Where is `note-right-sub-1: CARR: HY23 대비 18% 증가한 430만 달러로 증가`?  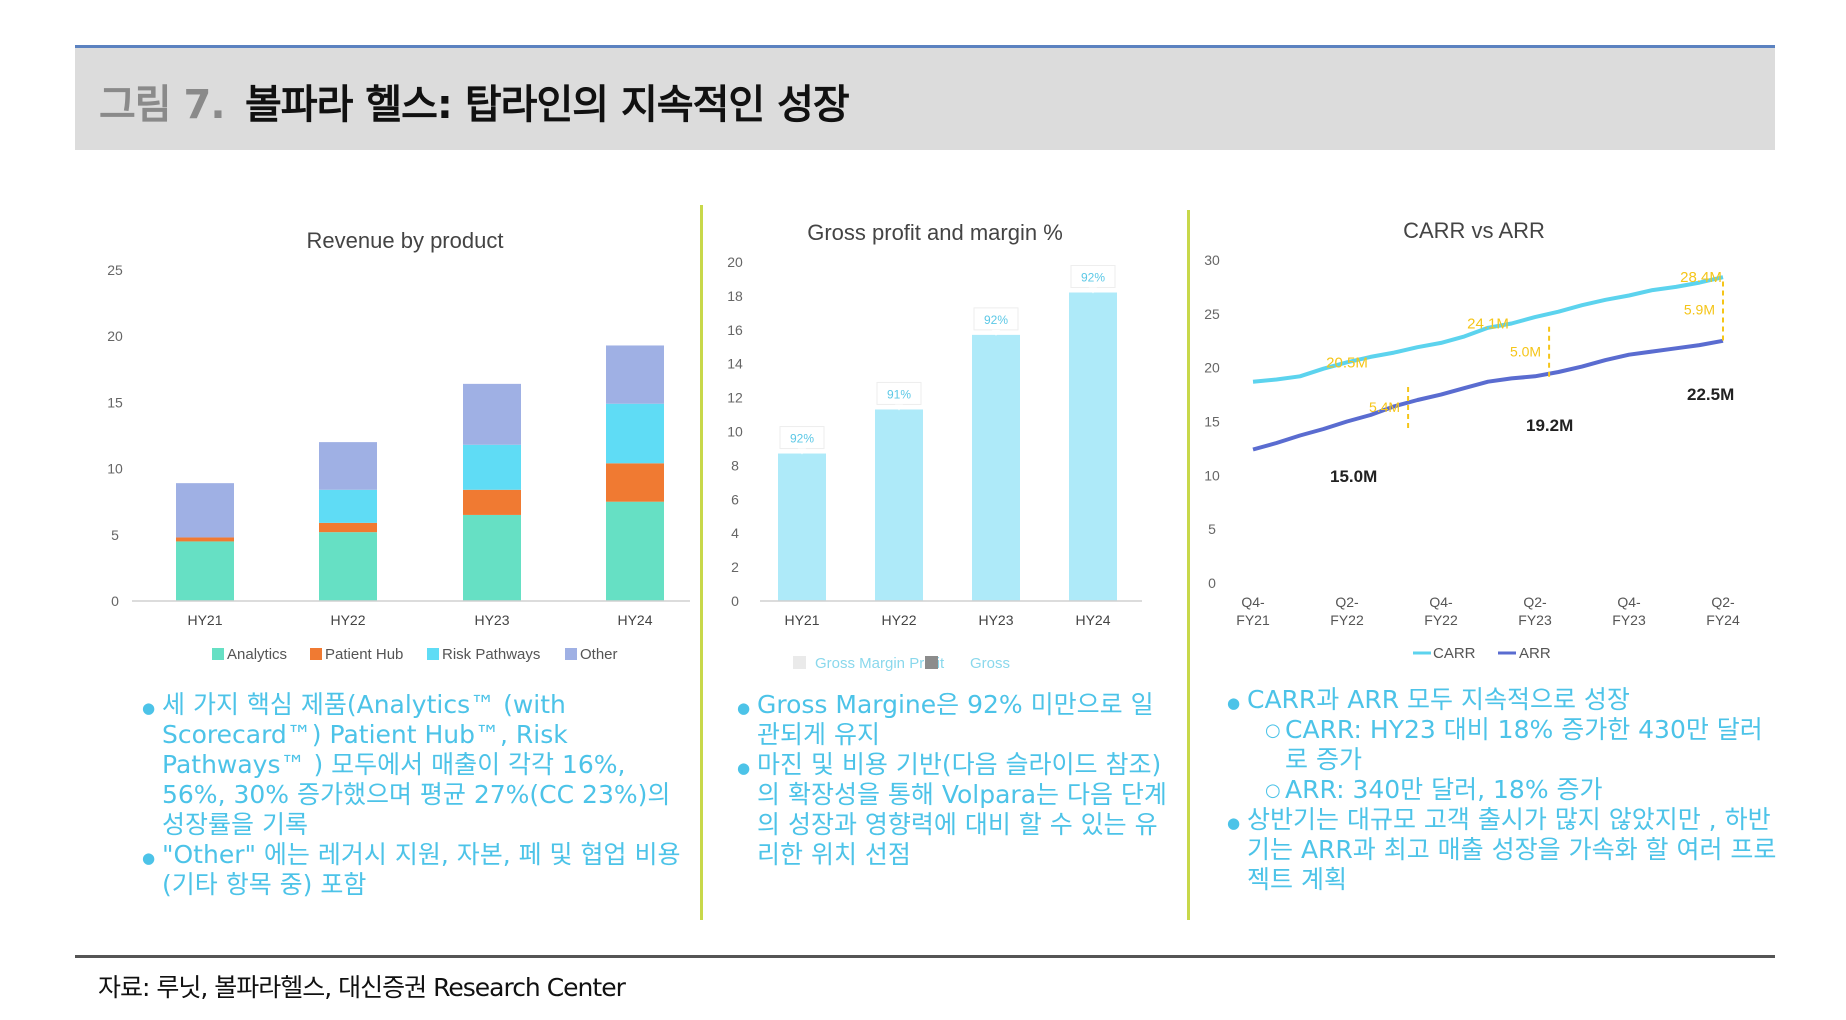
note-right-sub-1: CARR: HY23 대비 18% 증가한 430만 달러로 증가 is located at coordinates (1502, 745).